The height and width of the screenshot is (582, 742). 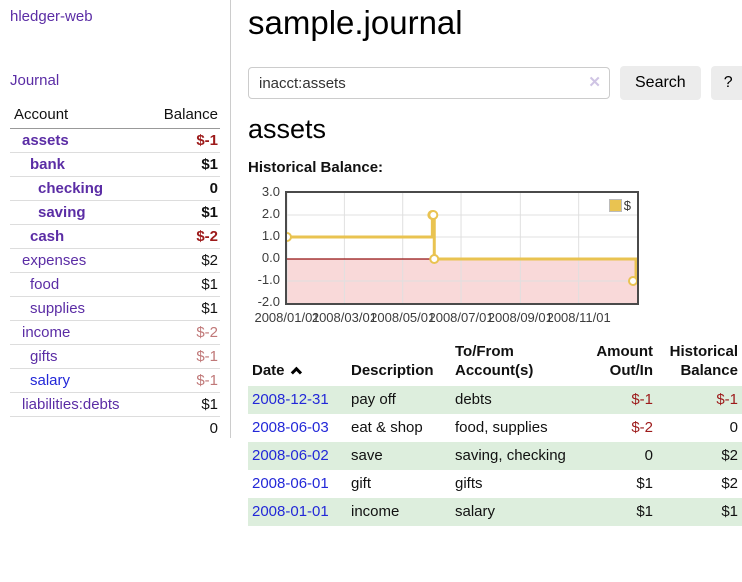 I want to click on accounts-total-value: 0, so click(x=183, y=428).